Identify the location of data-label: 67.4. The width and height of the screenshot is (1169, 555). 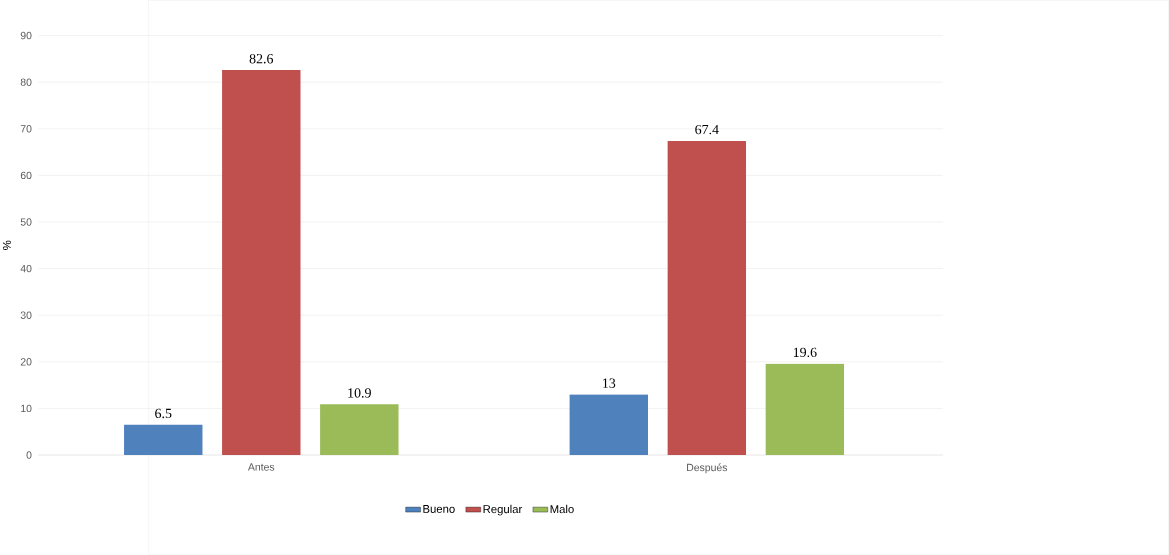
(707, 129).